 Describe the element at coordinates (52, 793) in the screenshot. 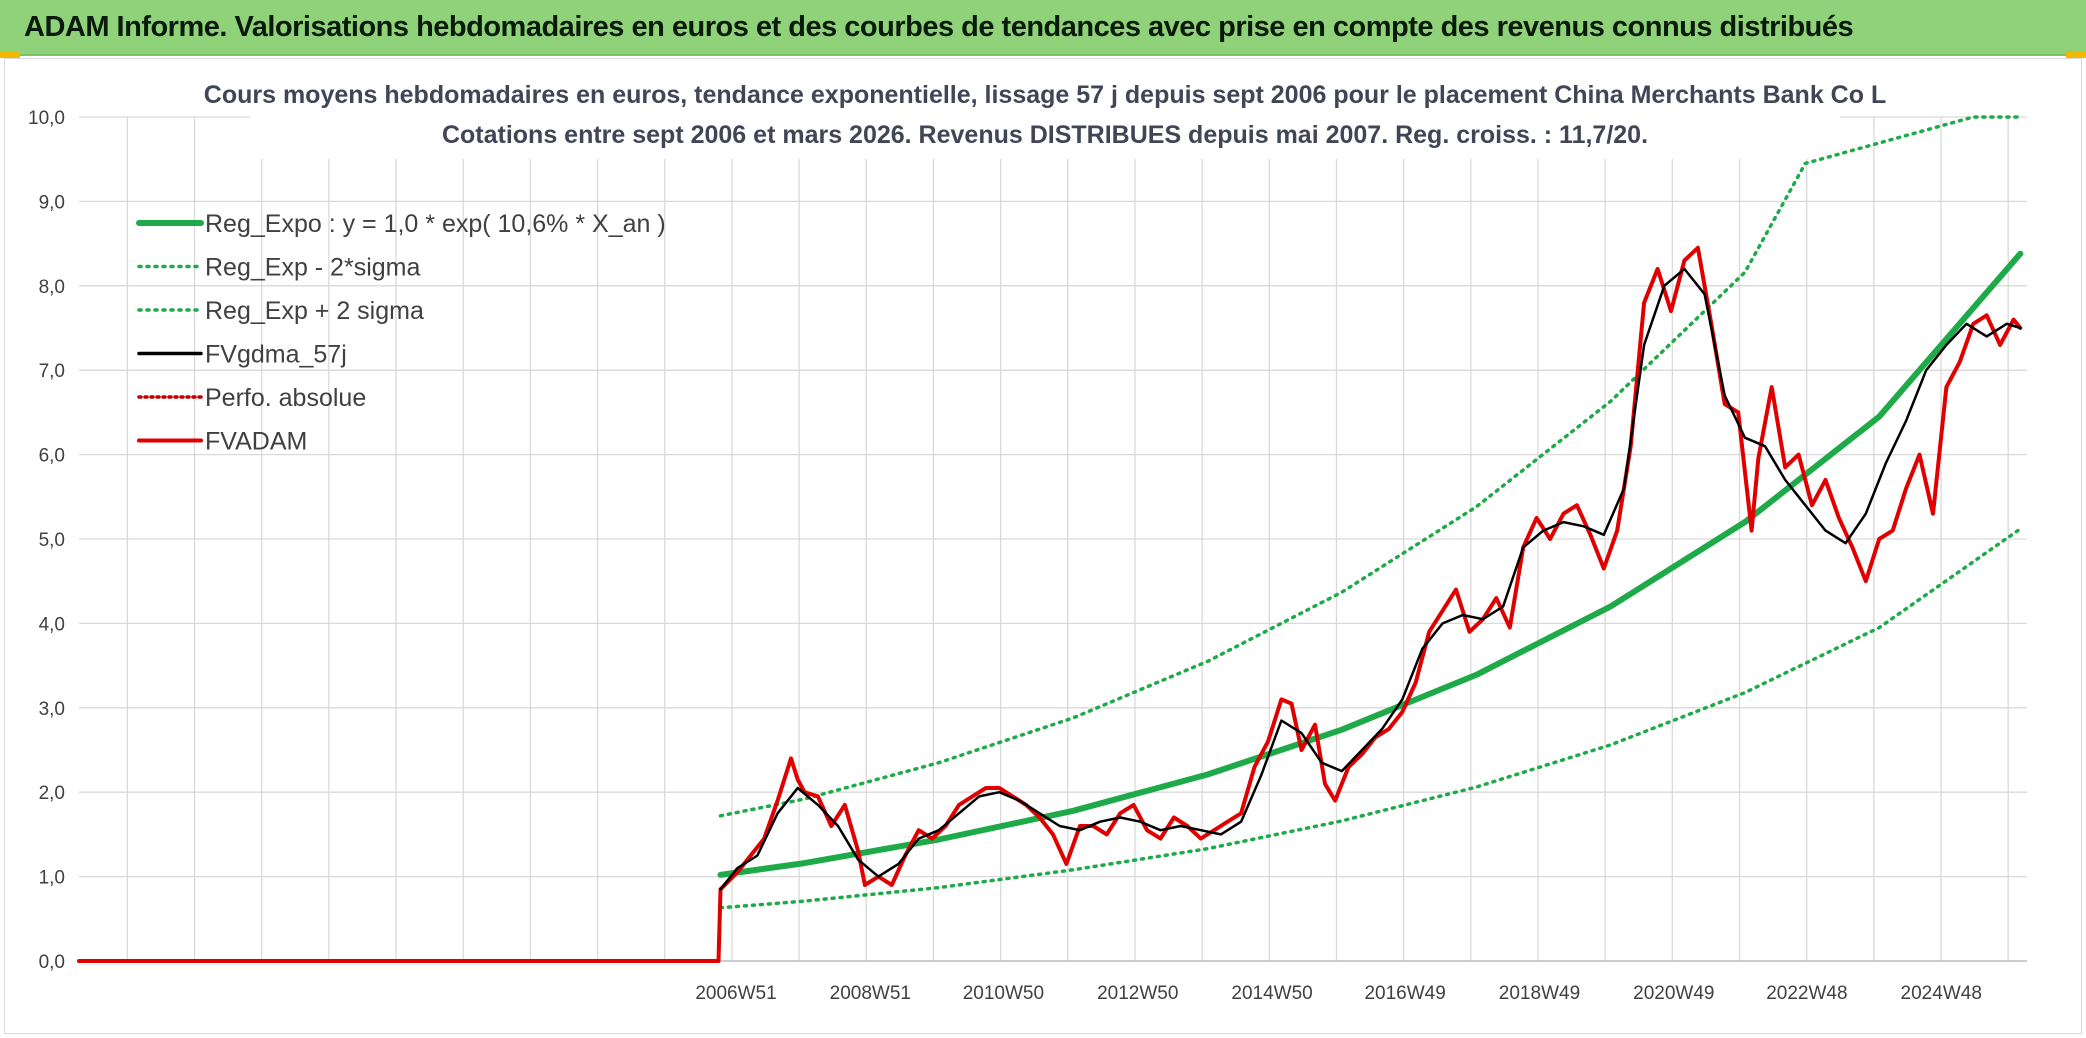

I see `y-tick-label: 2,0` at that location.